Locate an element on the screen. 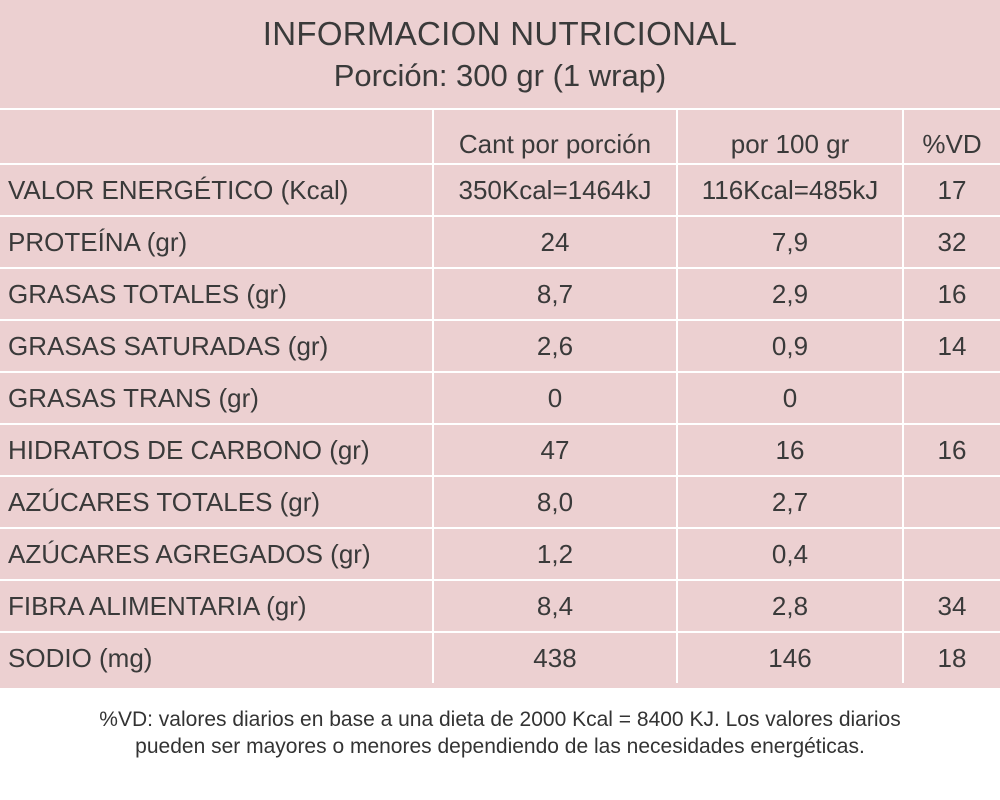 The image size is (1000, 800). header-per-portion: Cant por porción is located at coordinates (554, 137).